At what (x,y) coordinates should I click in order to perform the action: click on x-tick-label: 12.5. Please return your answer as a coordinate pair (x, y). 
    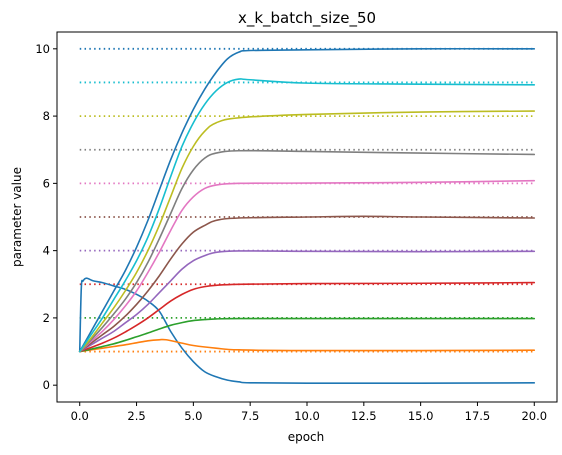
    Looking at the image, I should click on (364, 416).